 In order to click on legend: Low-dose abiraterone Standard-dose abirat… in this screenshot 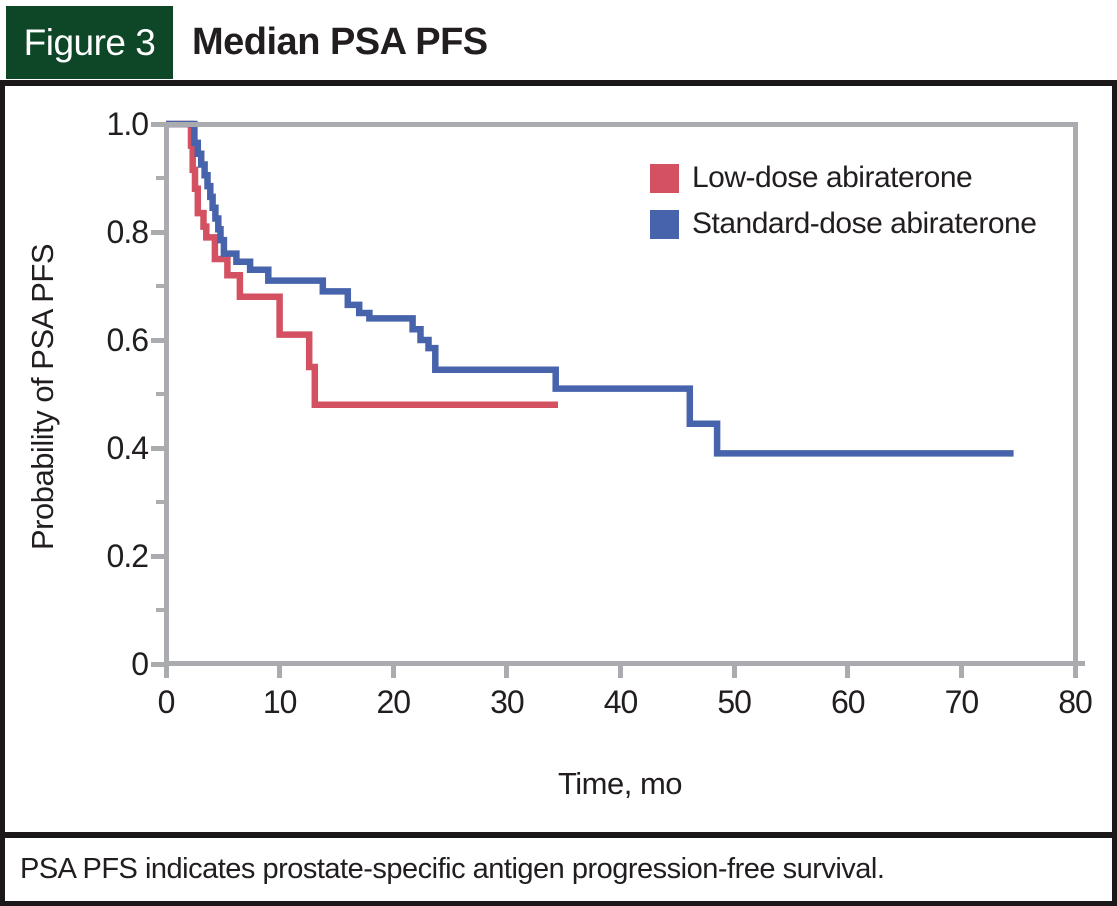, I will do `click(843, 201)`.